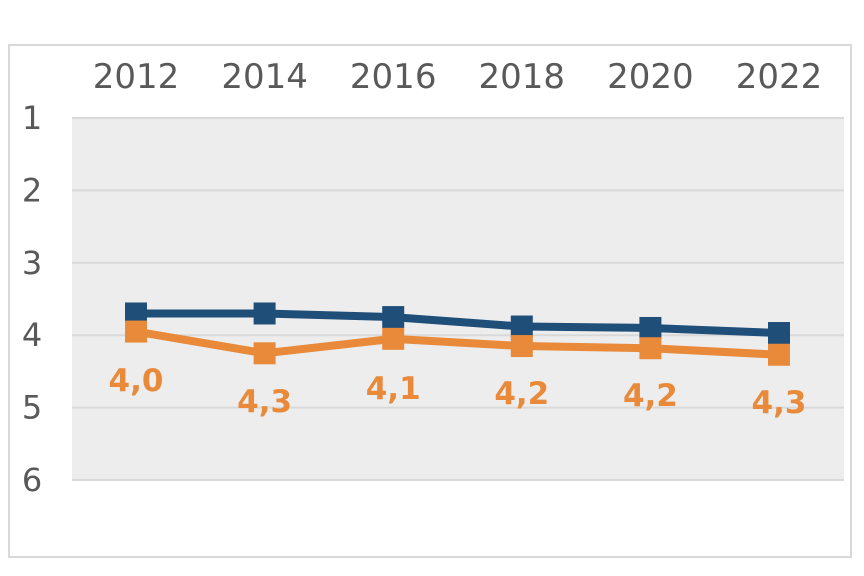  Describe the element at coordinates (522, 77) in the screenshot. I see `x-tick-label: 2018` at that location.